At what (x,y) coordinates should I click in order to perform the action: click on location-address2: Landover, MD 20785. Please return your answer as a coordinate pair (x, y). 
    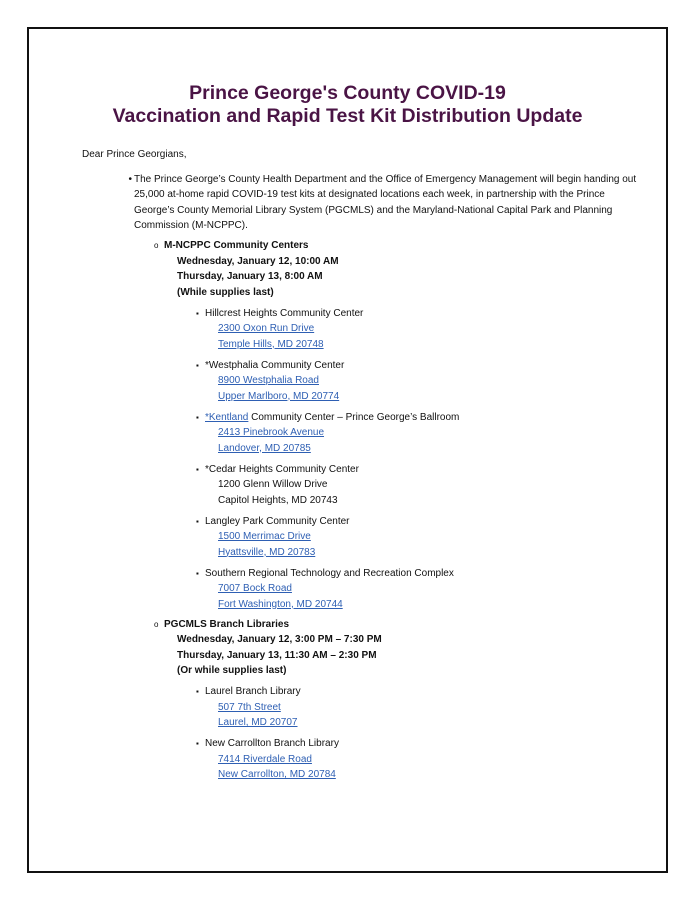
    Looking at the image, I should click on (423, 449).